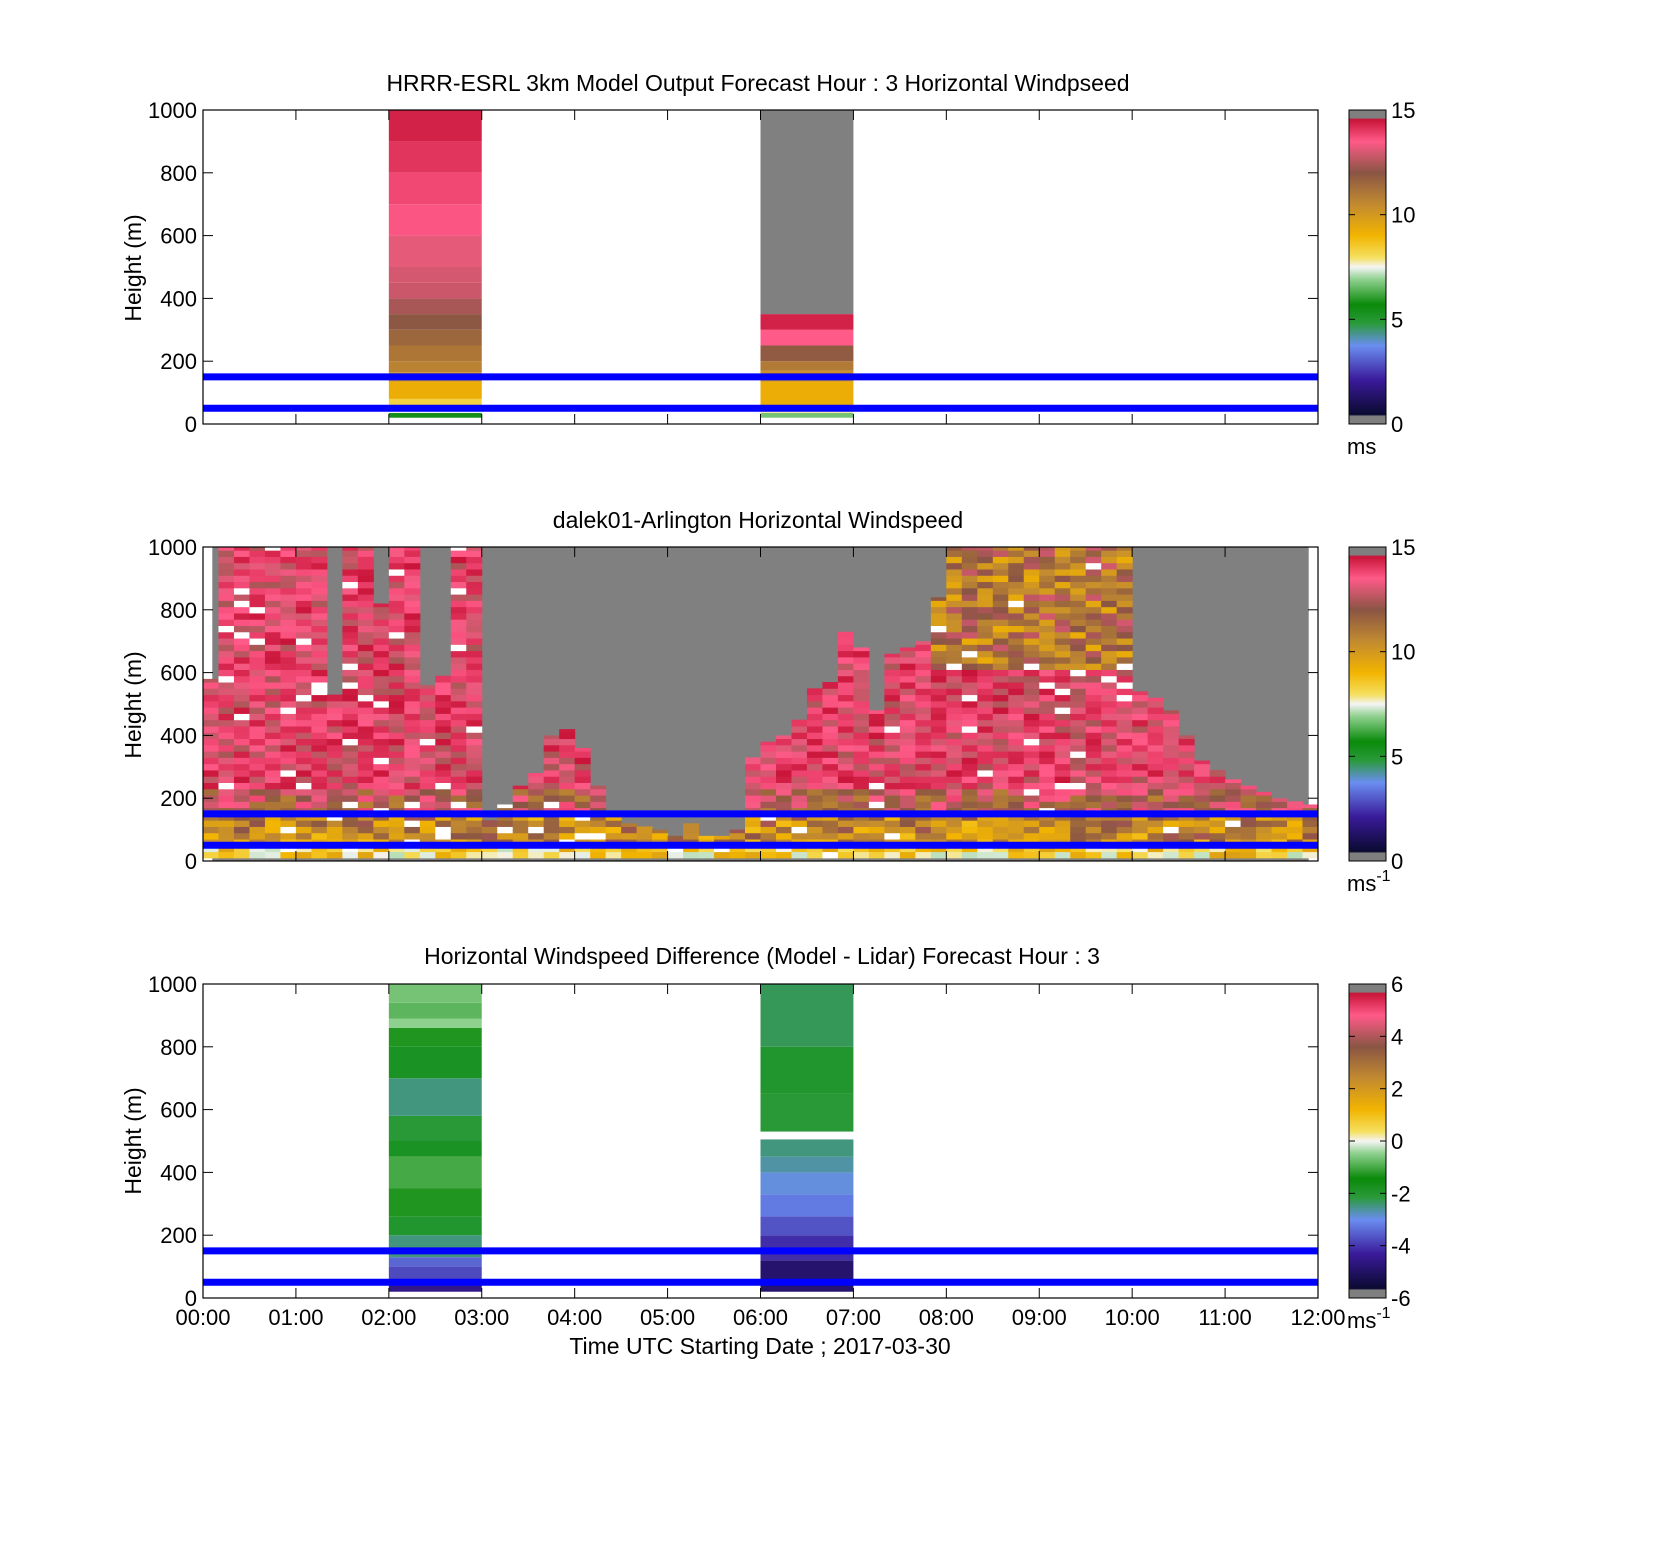  Describe the element at coordinates (1383, 876) in the screenshot. I see `colorbar-unit-exponent: -1` at that location.